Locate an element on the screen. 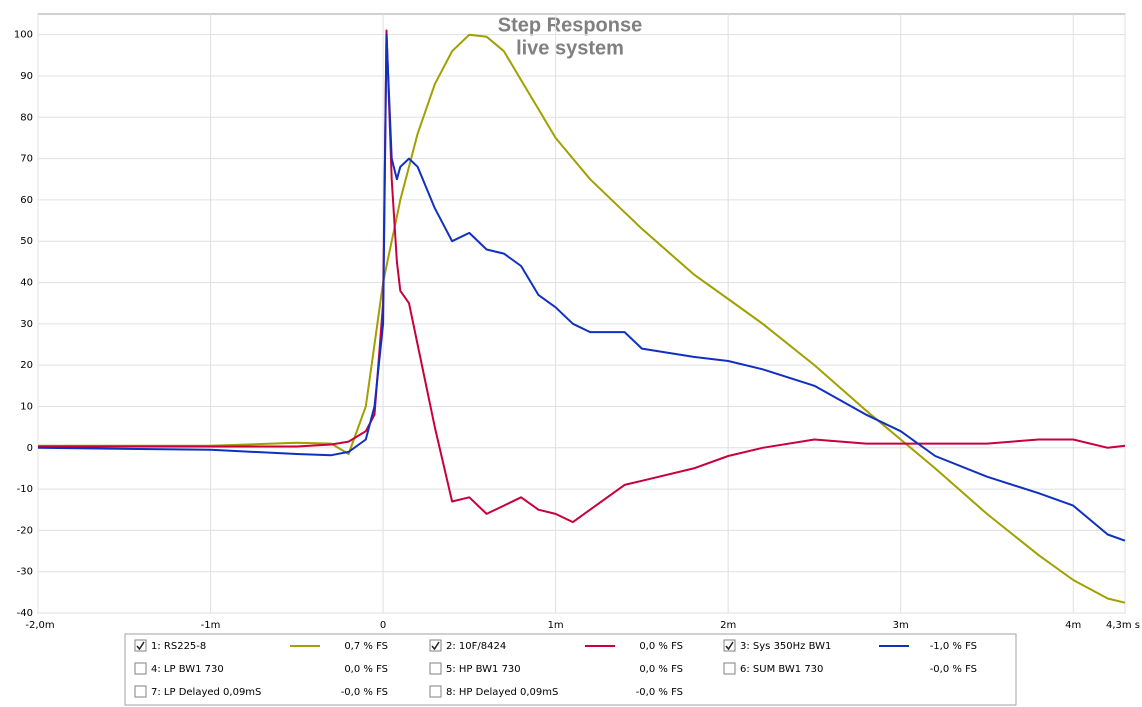  y-tick-label: 80 is located at coordinates (26, 117).